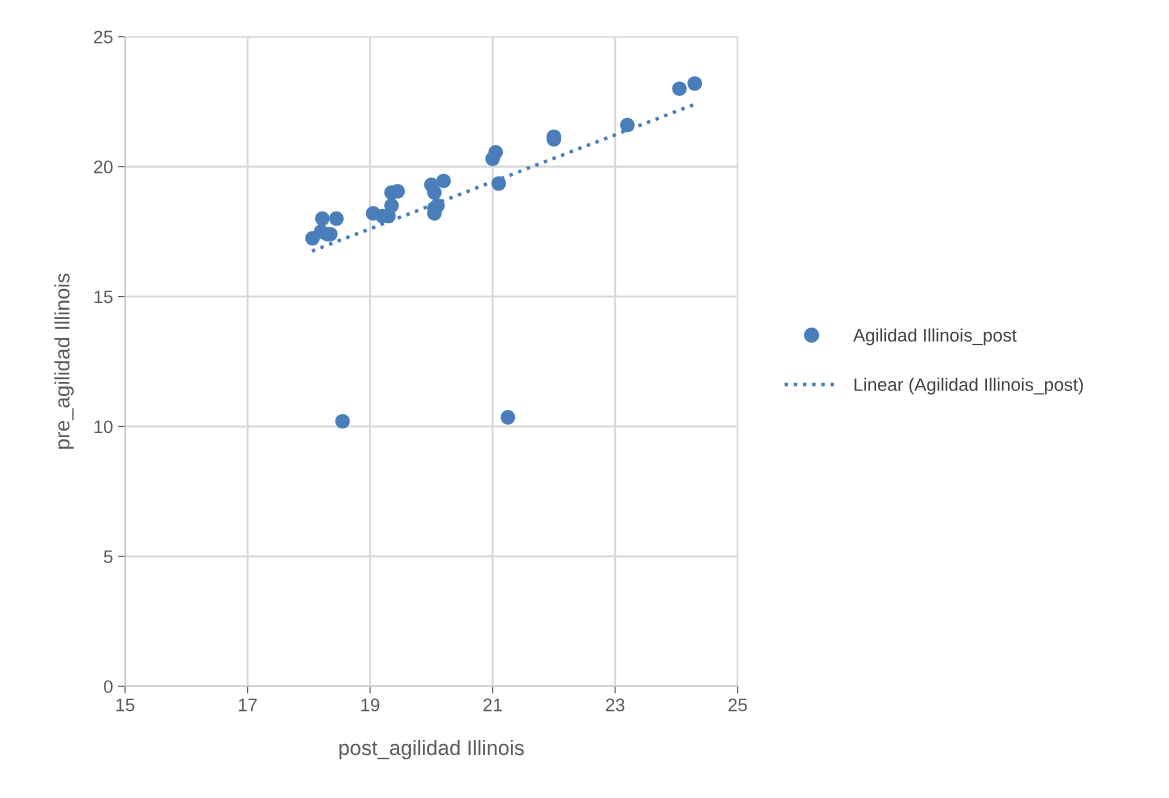  Describe the element at coordinates (968, 386) in the screenshot. I see `legend-label: Linear (Agilidad Illinois_post)` at that location.